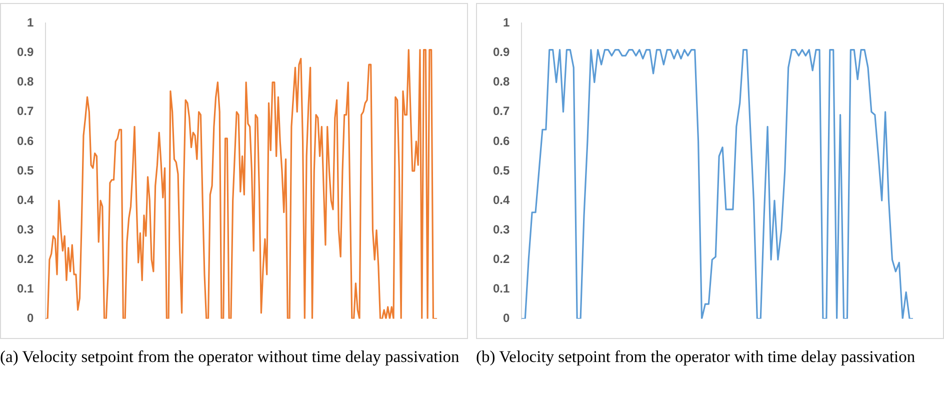  Describe the element at coordinates (230, 356) in the screenshot. I see `text: (a) Velocity setpoint from the operator without time delay passivation` at that location.